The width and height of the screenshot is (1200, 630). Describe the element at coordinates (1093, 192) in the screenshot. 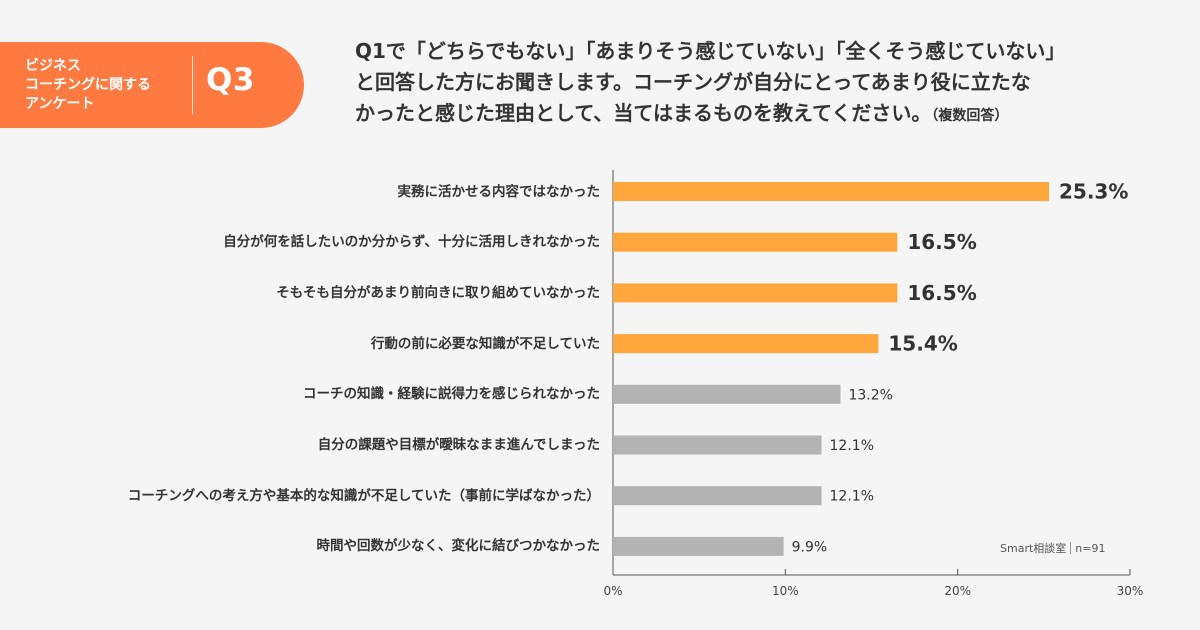

I see `value-label: 25.3%` at that location.